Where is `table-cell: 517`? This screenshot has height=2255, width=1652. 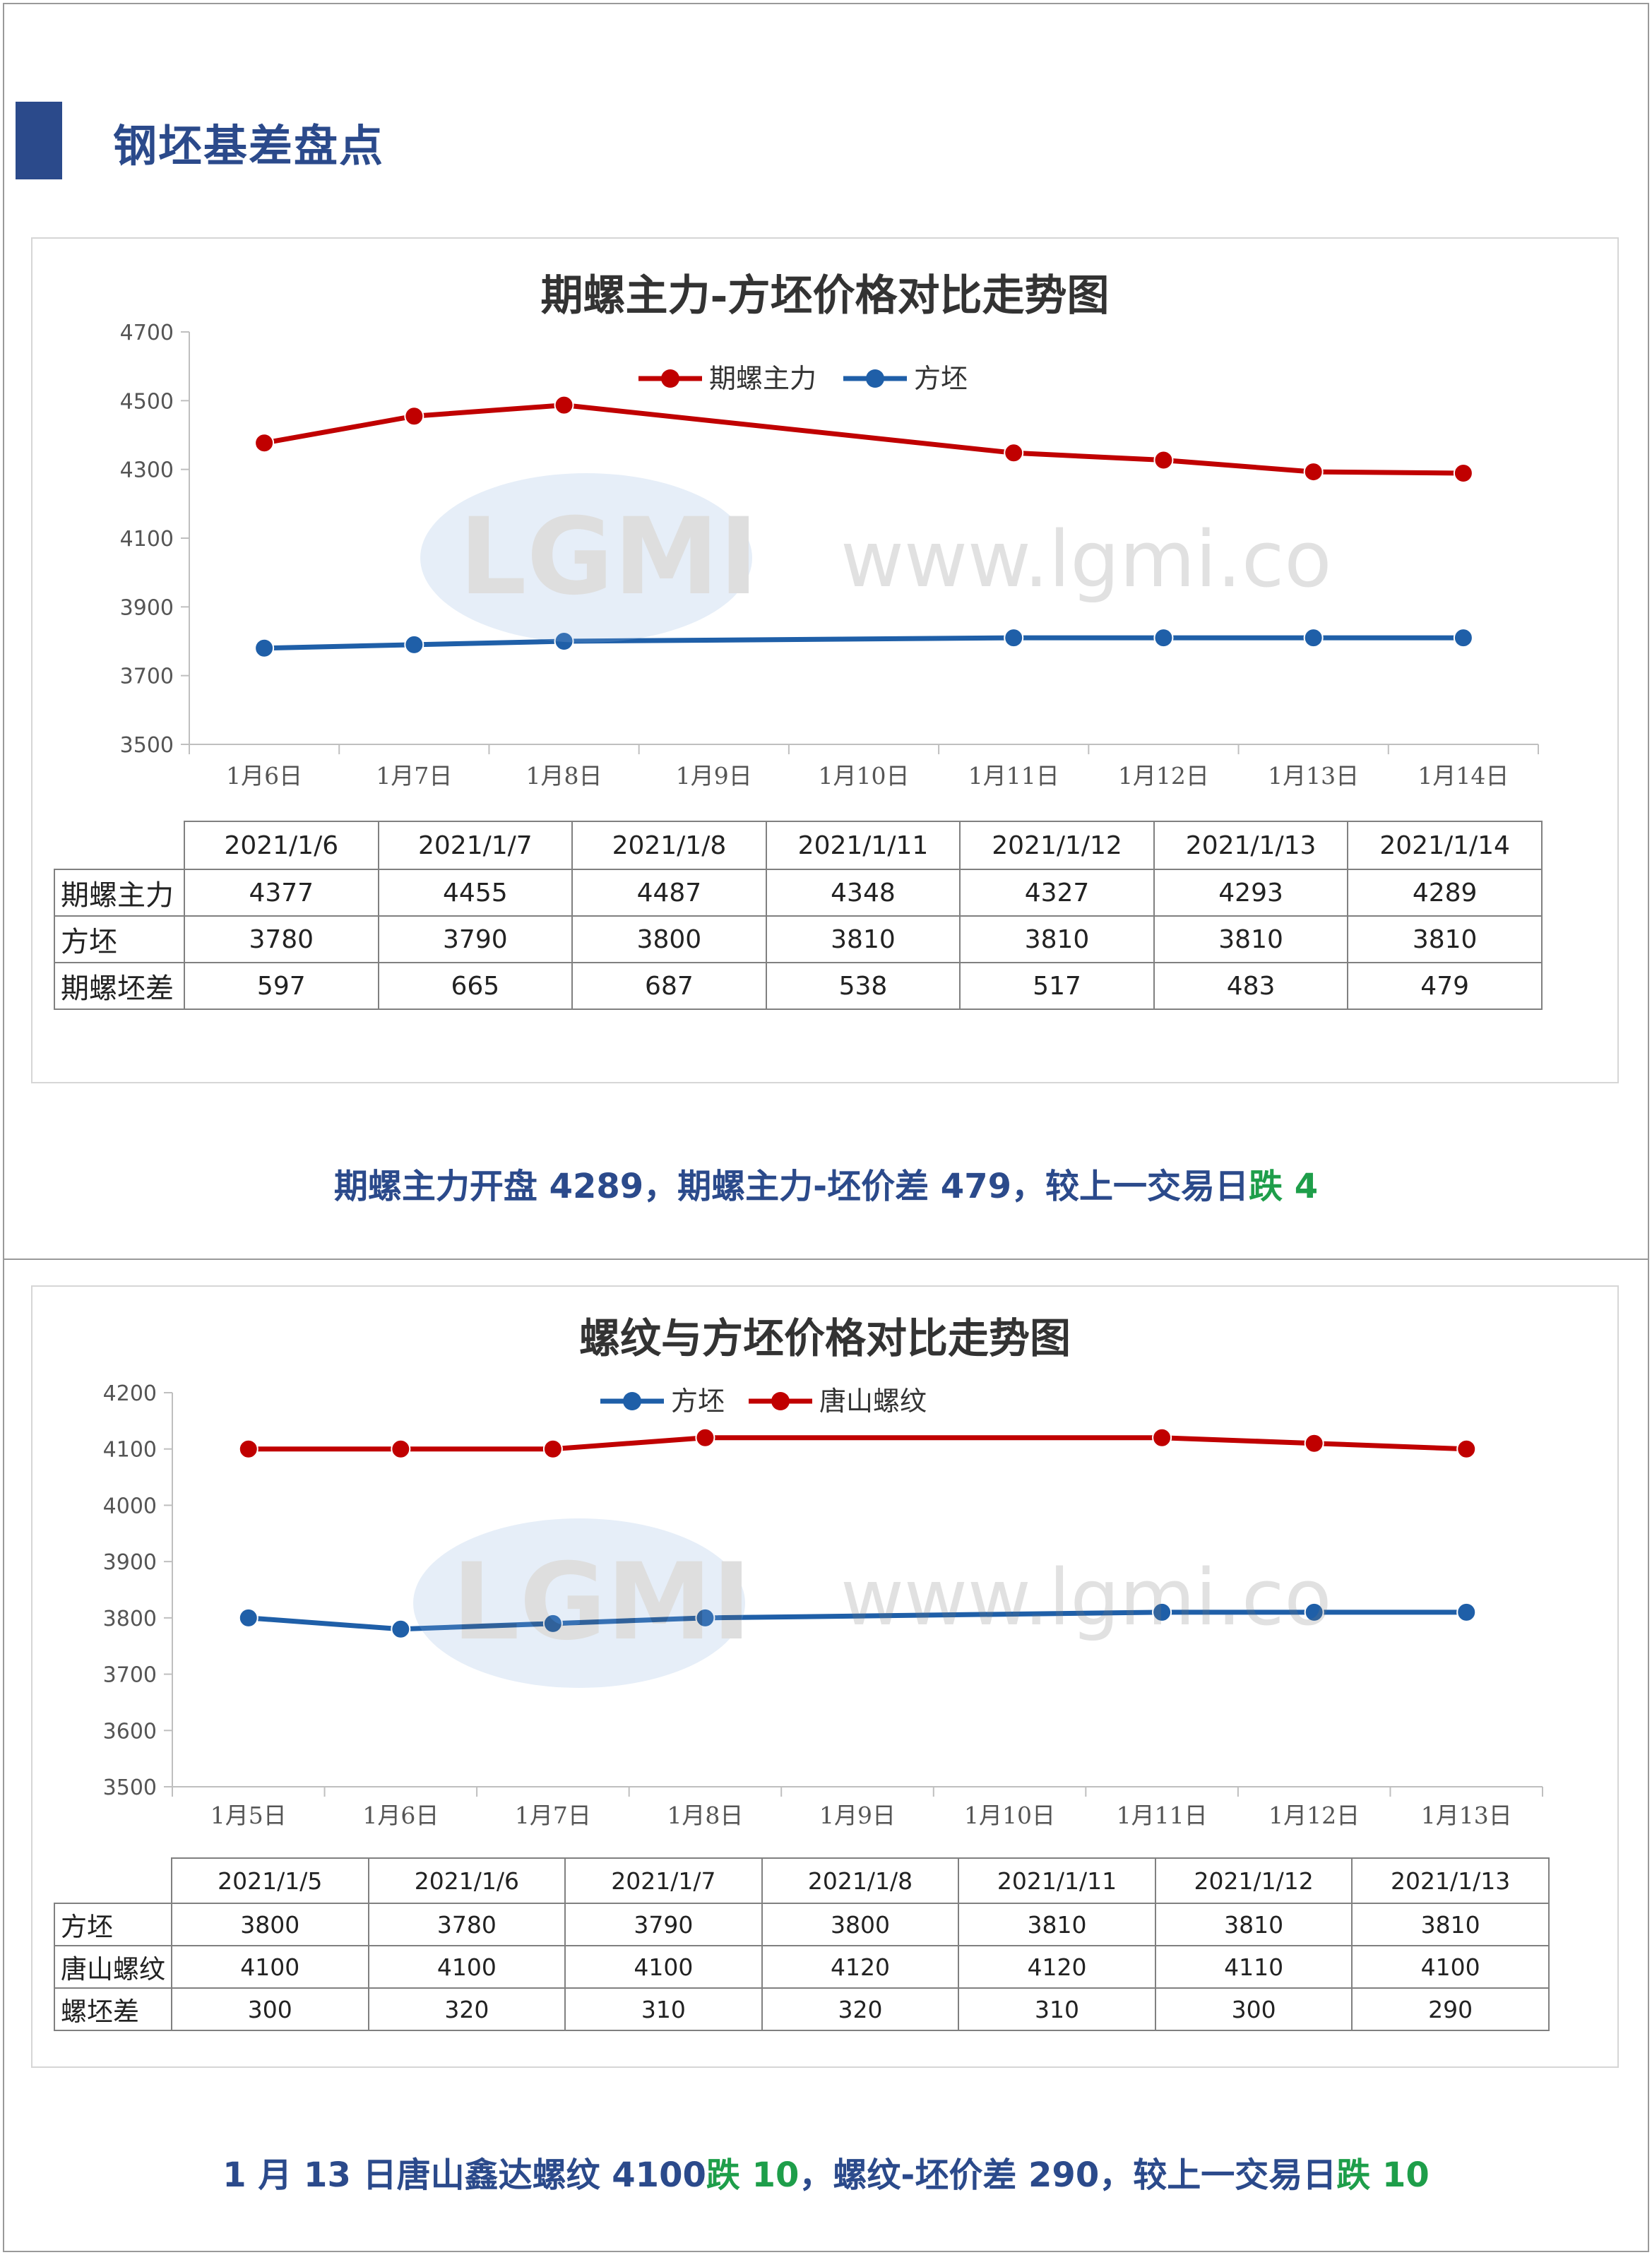 table-cell: 517 is located at coordinates (1057, 986).